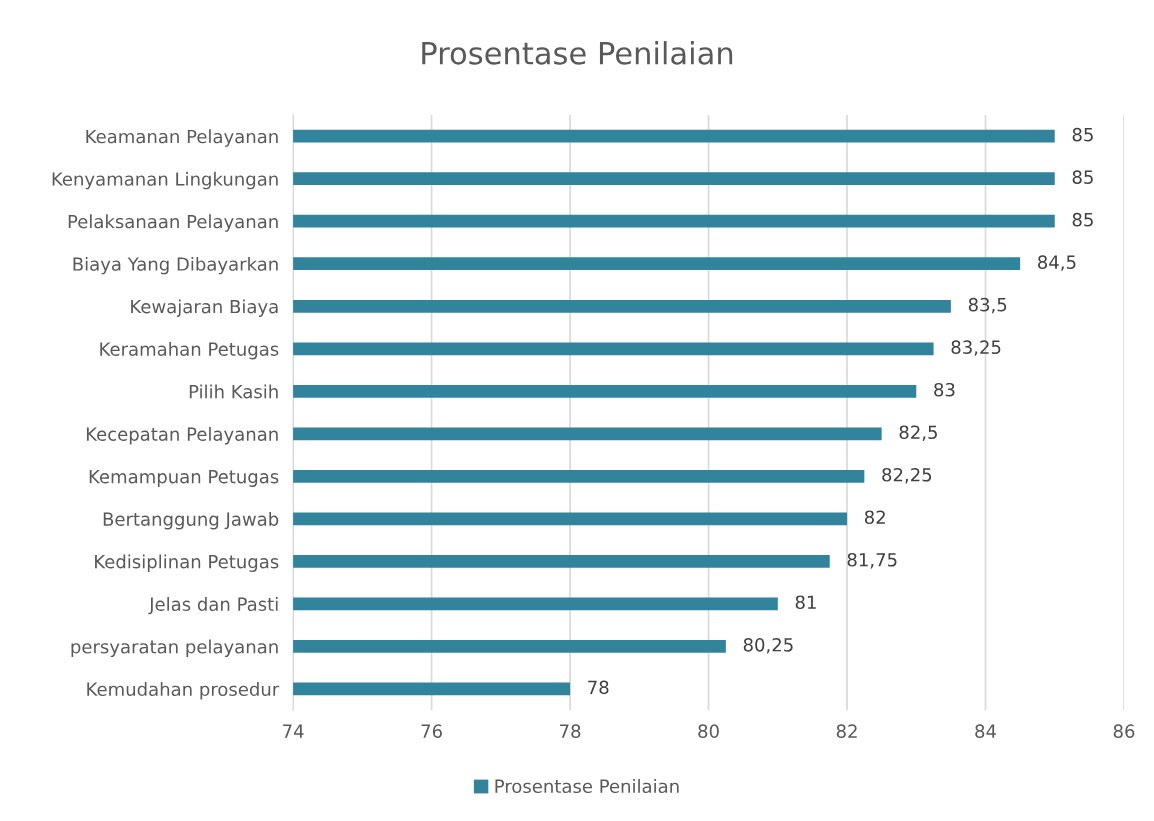 The width and height of the screenshot is (1154, 821). What do you see at coordinates (184, 478) in the screenshot?
I see `y-tick-label: Kemampuan Petugas` at bounding box center [184, 478].